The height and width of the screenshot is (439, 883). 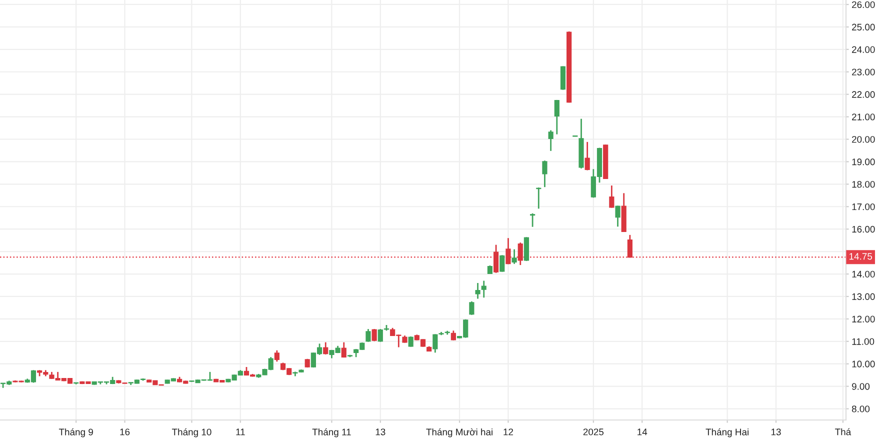 What do you see at coordinates (863, 296) in the screenshot?
I see `y-tick-label: 13.00` at bounding box center [863, 296].